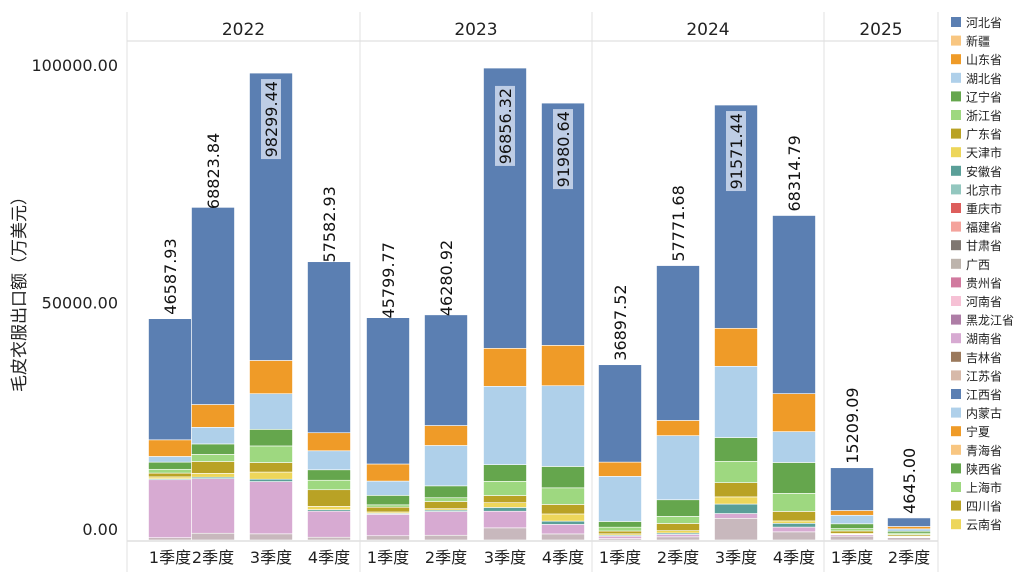 The width and height of the screenshot is (1030, 579). Describe the element at coordinates (475, 30) in the screenshot. I see `year-header-2023: 2023` at that location.